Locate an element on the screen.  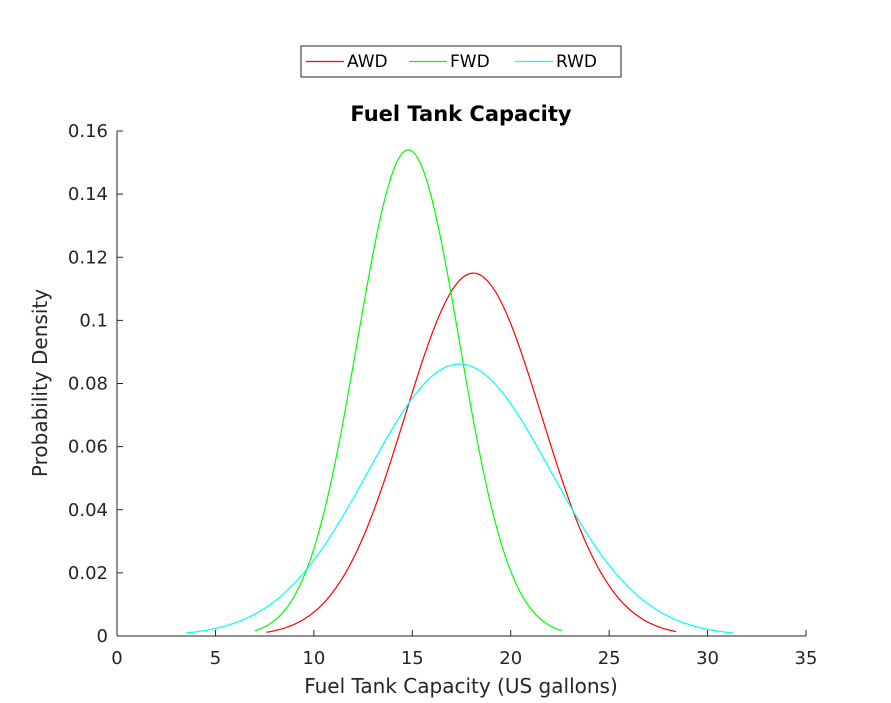
x-tick-label: 5 is located at coordinates (215, 658).